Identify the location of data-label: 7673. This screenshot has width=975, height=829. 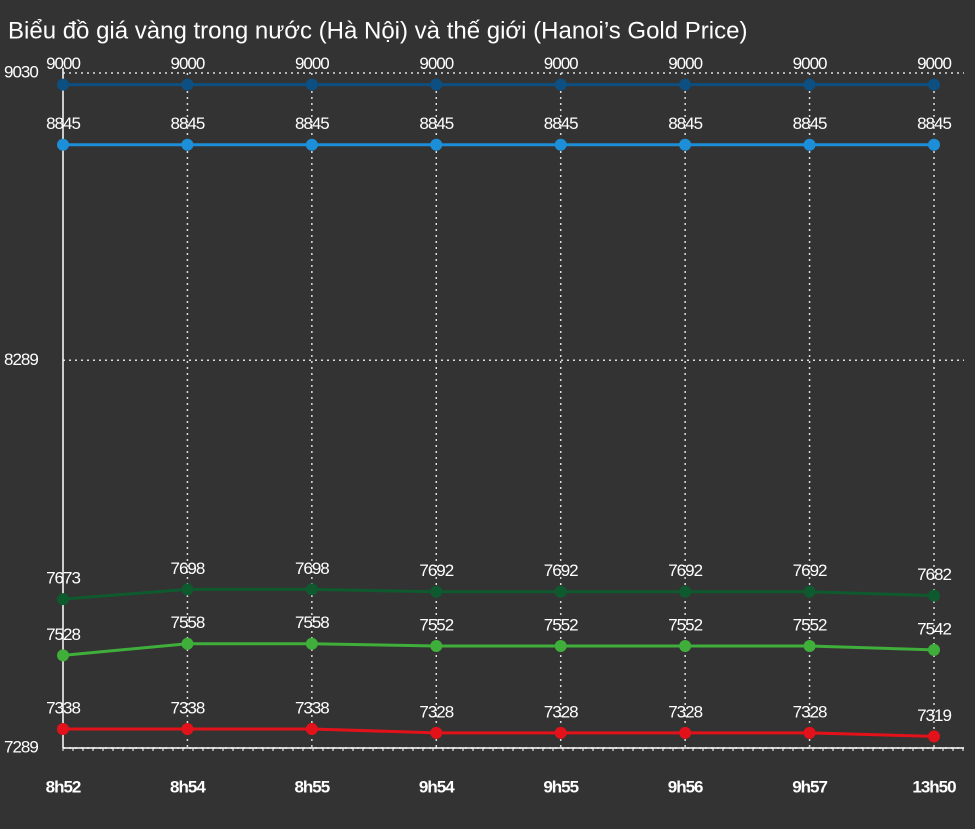
(63, 578).